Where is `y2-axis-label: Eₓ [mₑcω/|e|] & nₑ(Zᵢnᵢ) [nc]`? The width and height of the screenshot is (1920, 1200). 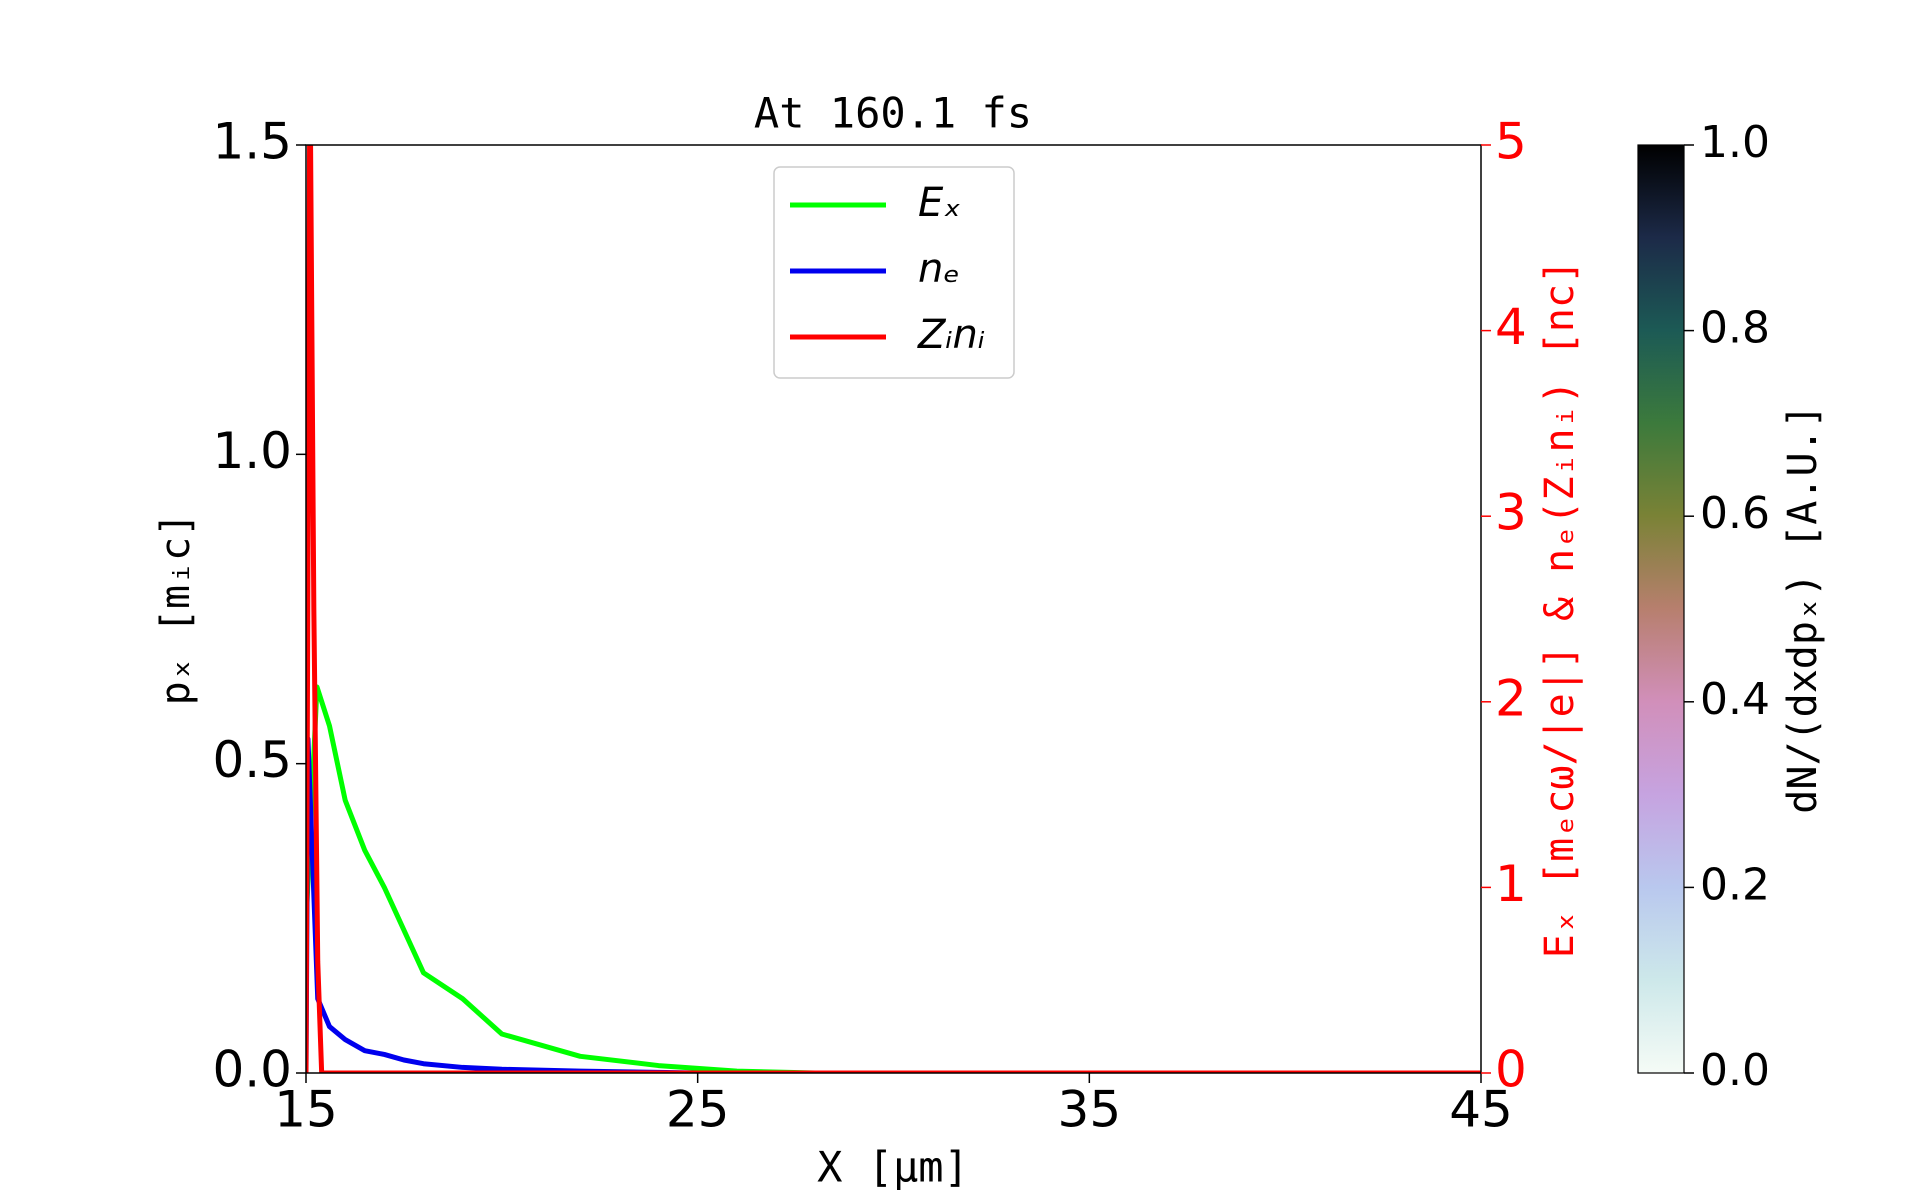
y2-axis-label: Eₓ [mₑcω/|e|] & nₑ(Zᵢnᵢ) [nc] is located at coordinates (1560, 609).